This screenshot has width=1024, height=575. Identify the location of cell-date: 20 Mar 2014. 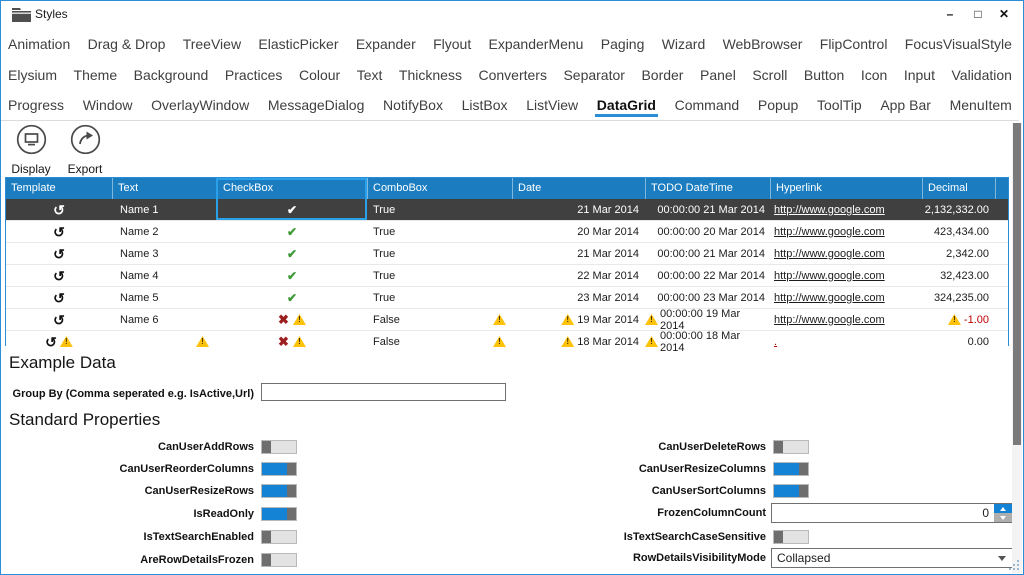
(608, 231).